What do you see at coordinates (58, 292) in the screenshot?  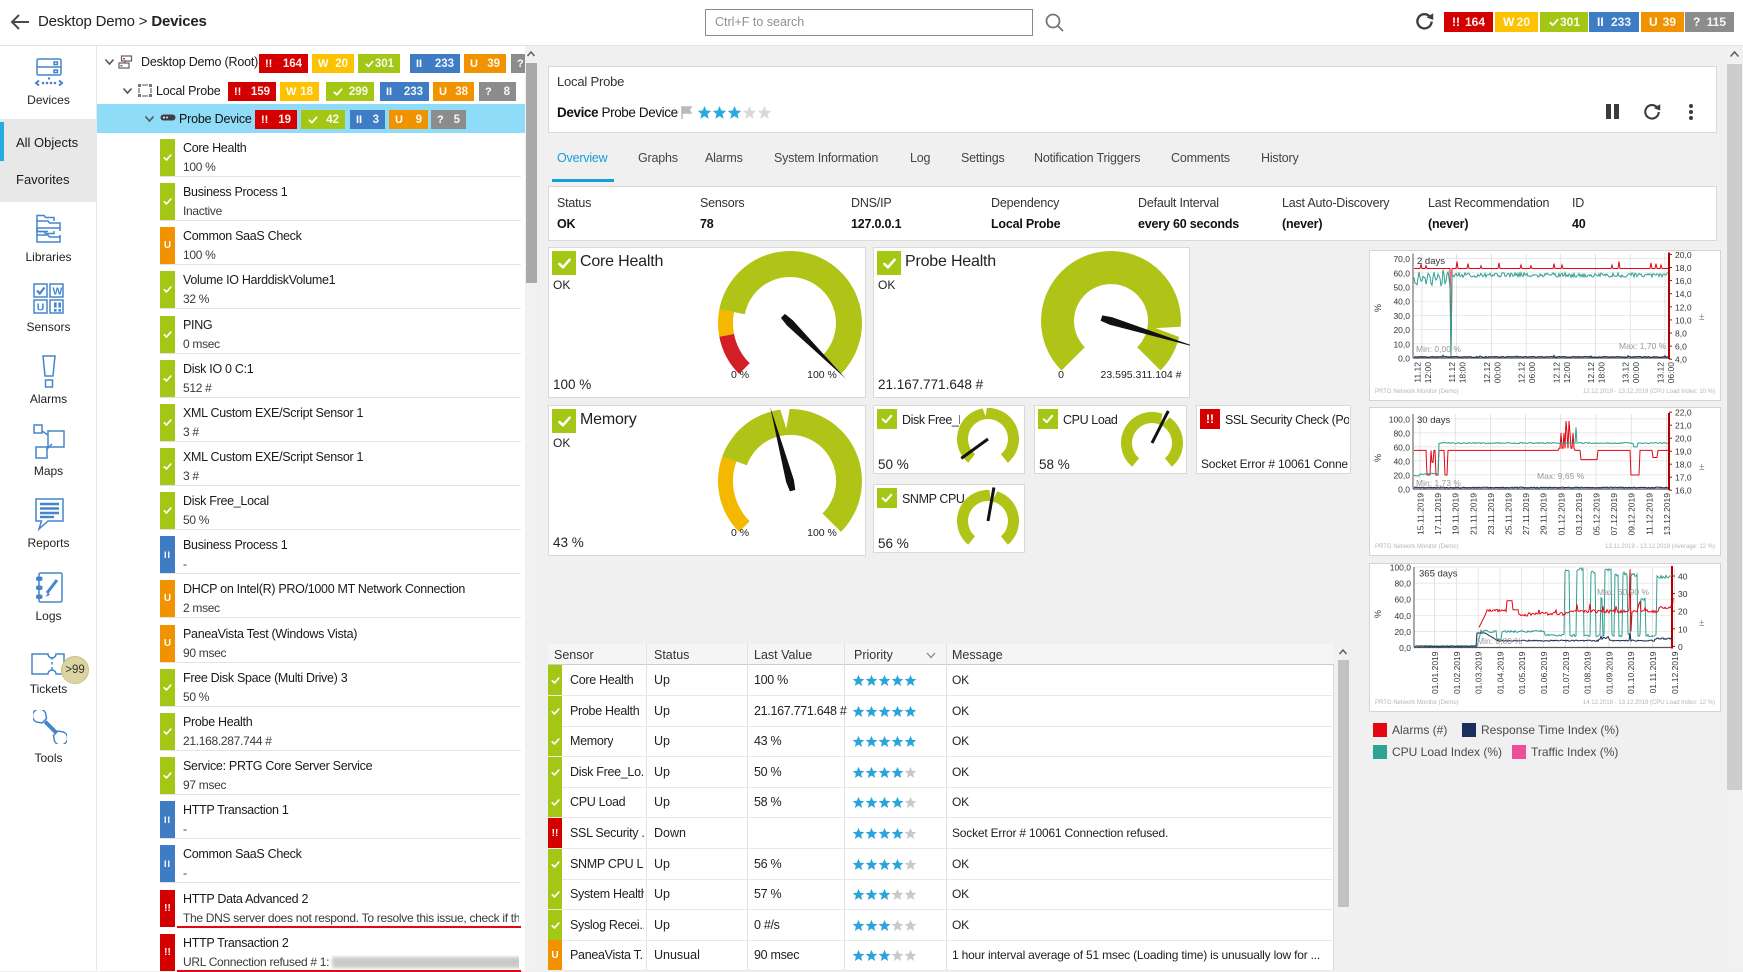 I see `svg-text: W` at bounding box center [58, 292].